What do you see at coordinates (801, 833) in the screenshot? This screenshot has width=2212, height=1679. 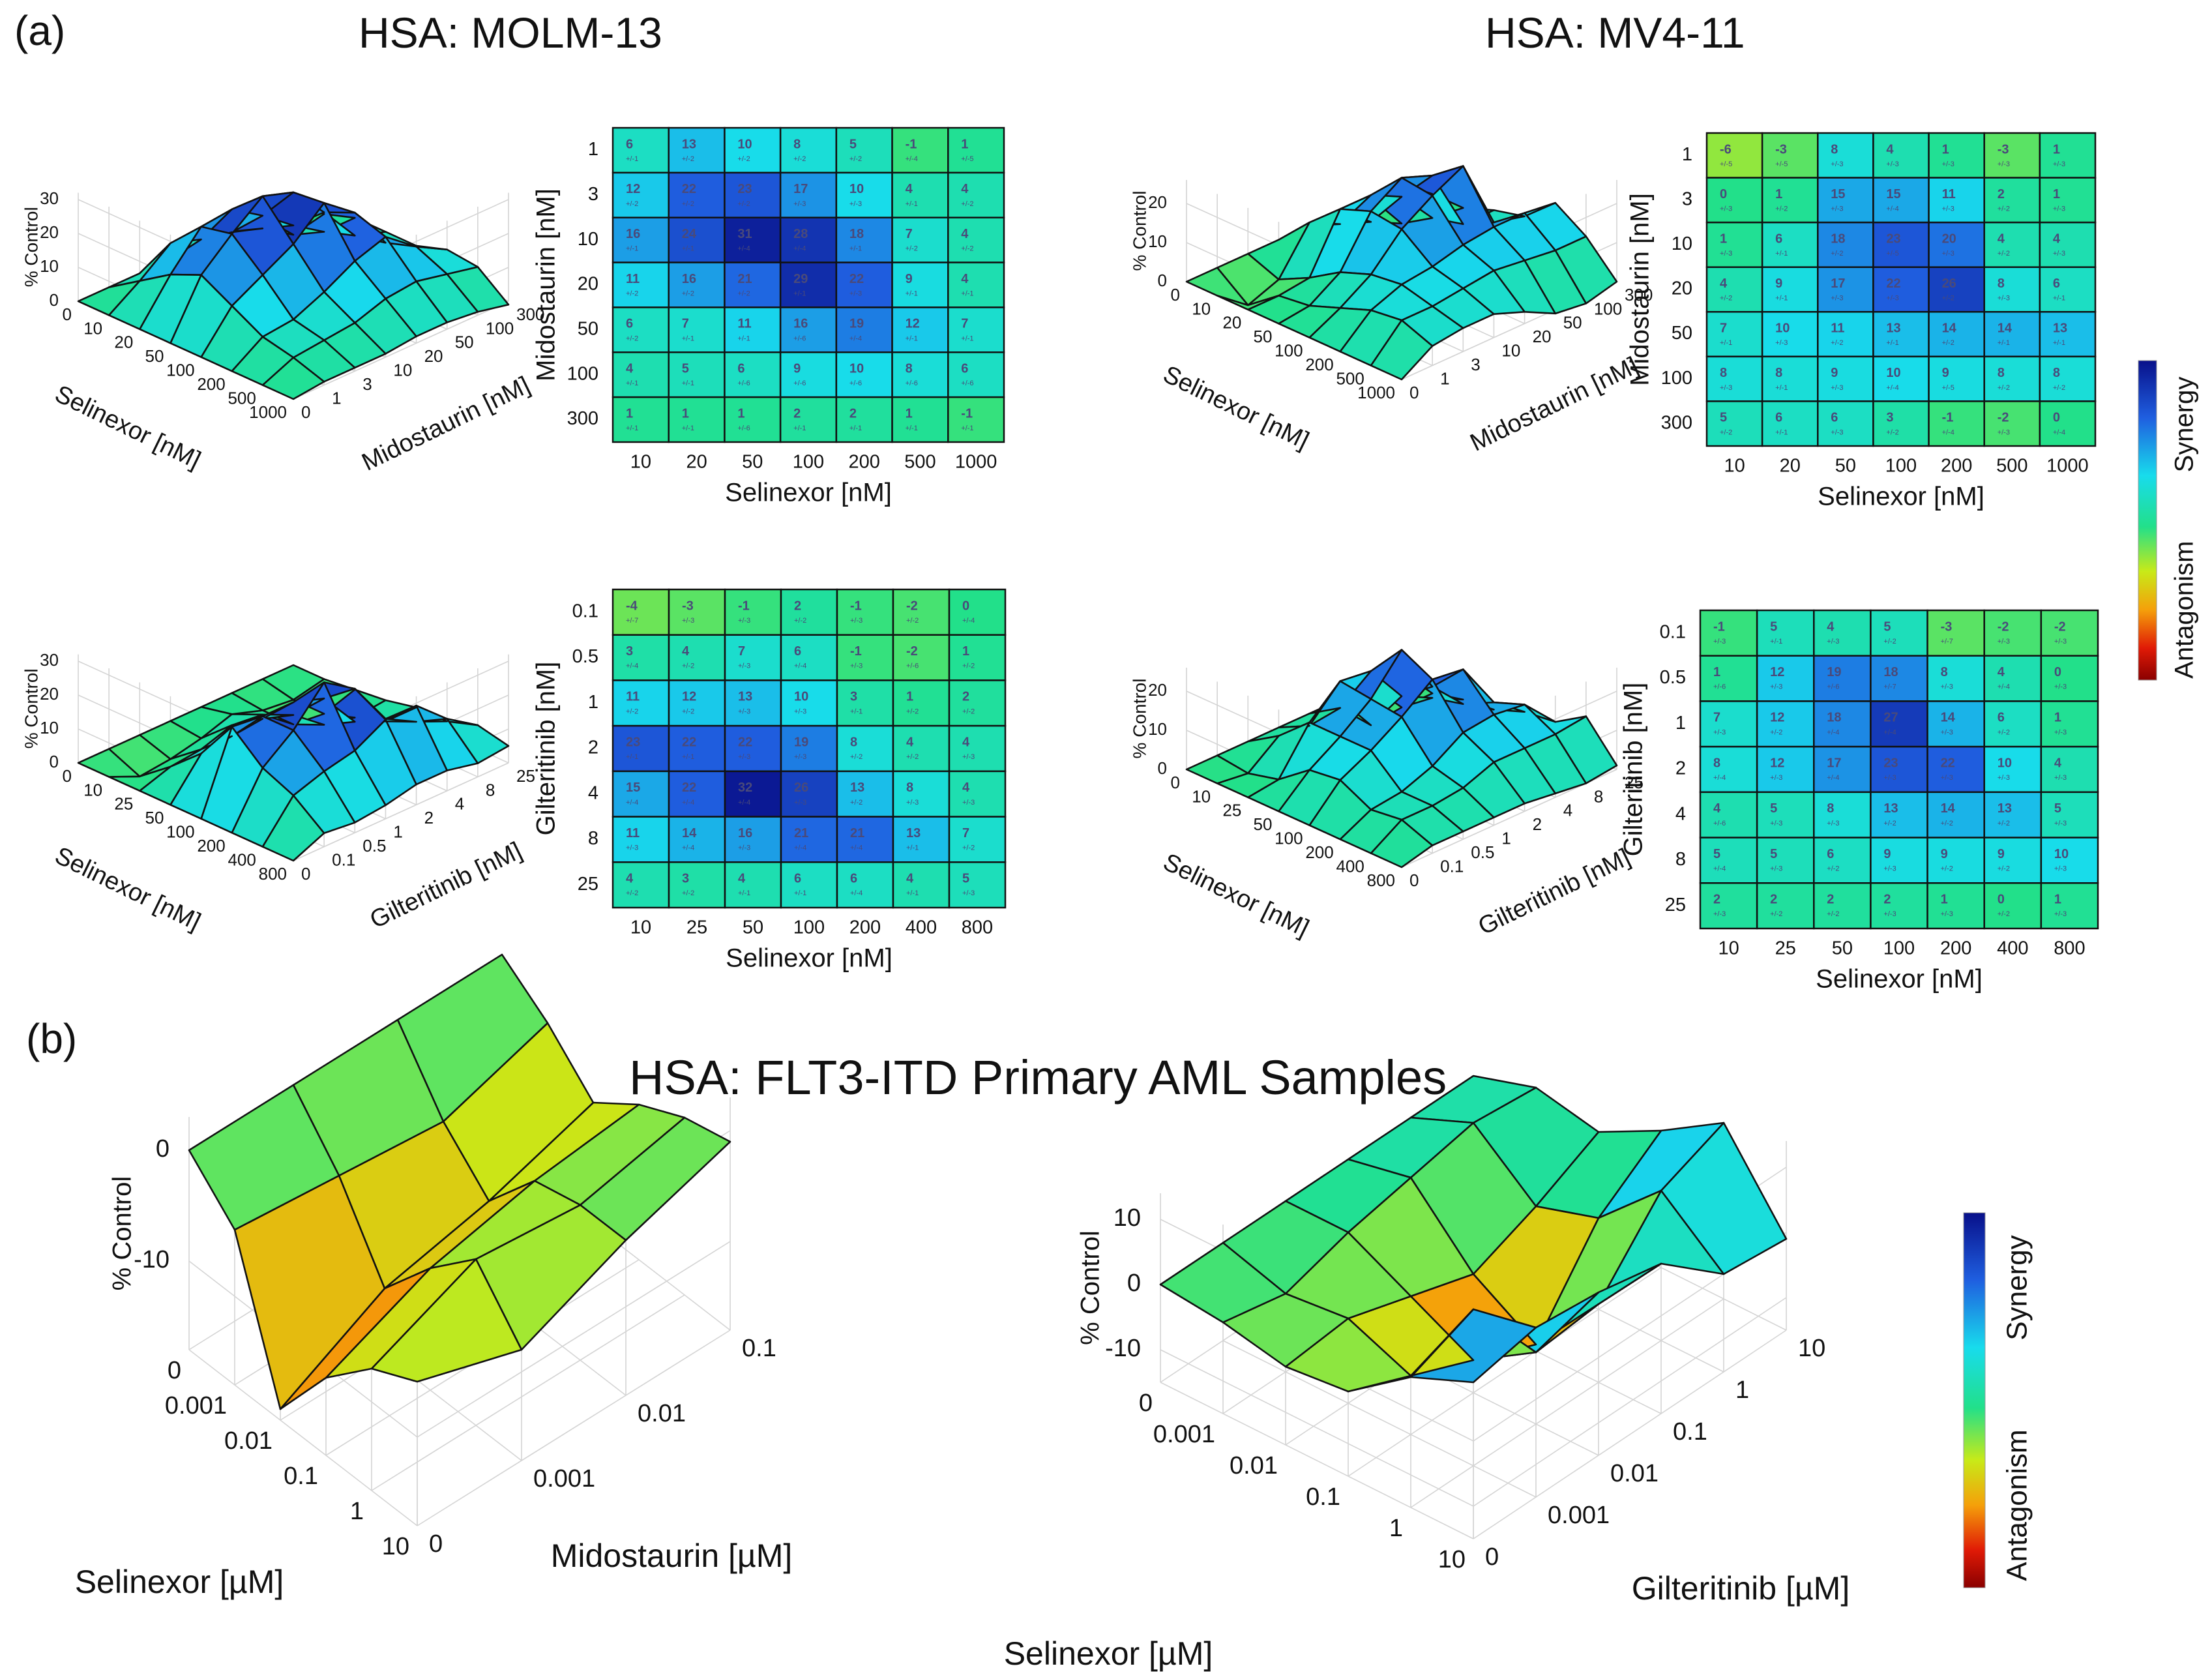 I see `cell-value: 21` at bounding box center [801, 833].